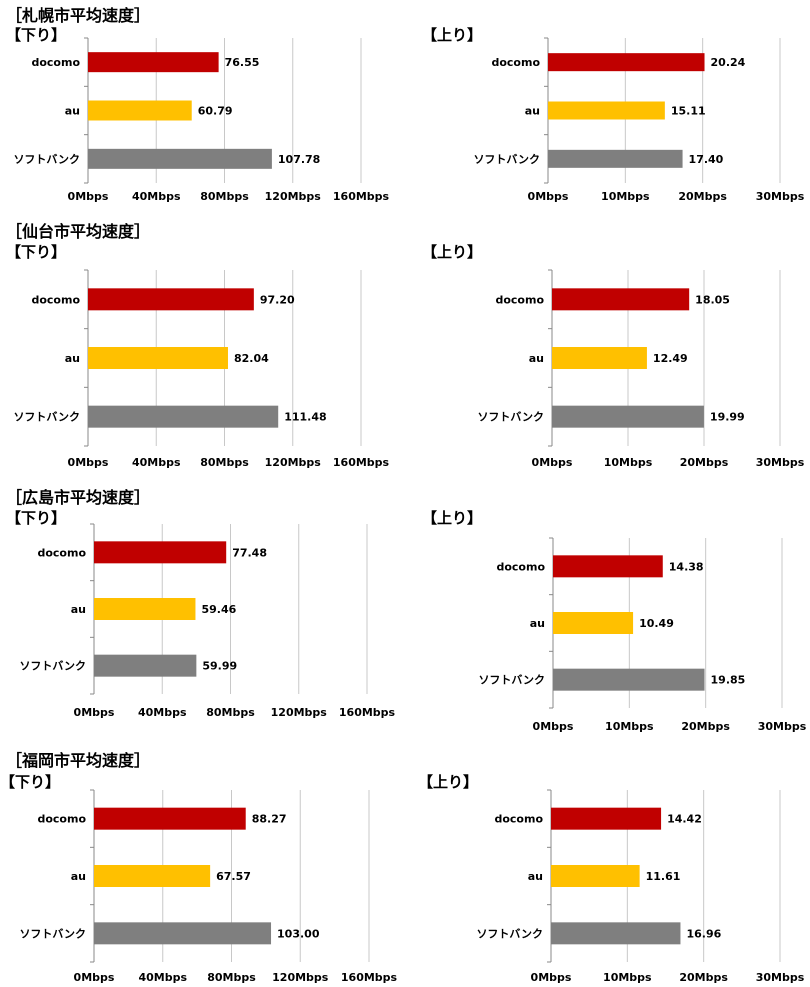 The height and width of the screenshot is (987, 810). What do you see at coordinates (686, 566) in the screenshot?
I see `value-label: 14.38` at bounding box center [686, 566].